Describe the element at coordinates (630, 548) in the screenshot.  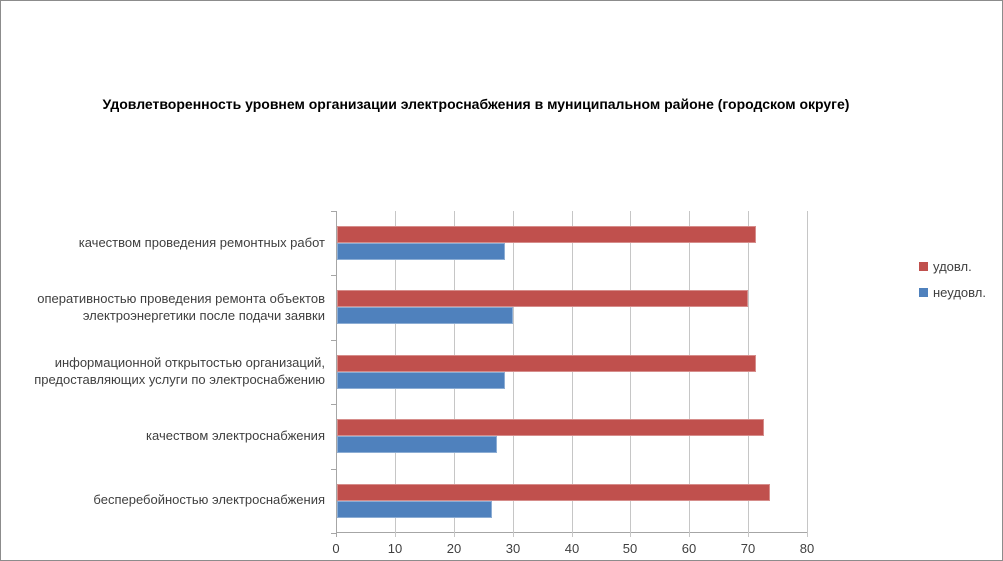
I see `x-tick-label-50: 50` at that location.